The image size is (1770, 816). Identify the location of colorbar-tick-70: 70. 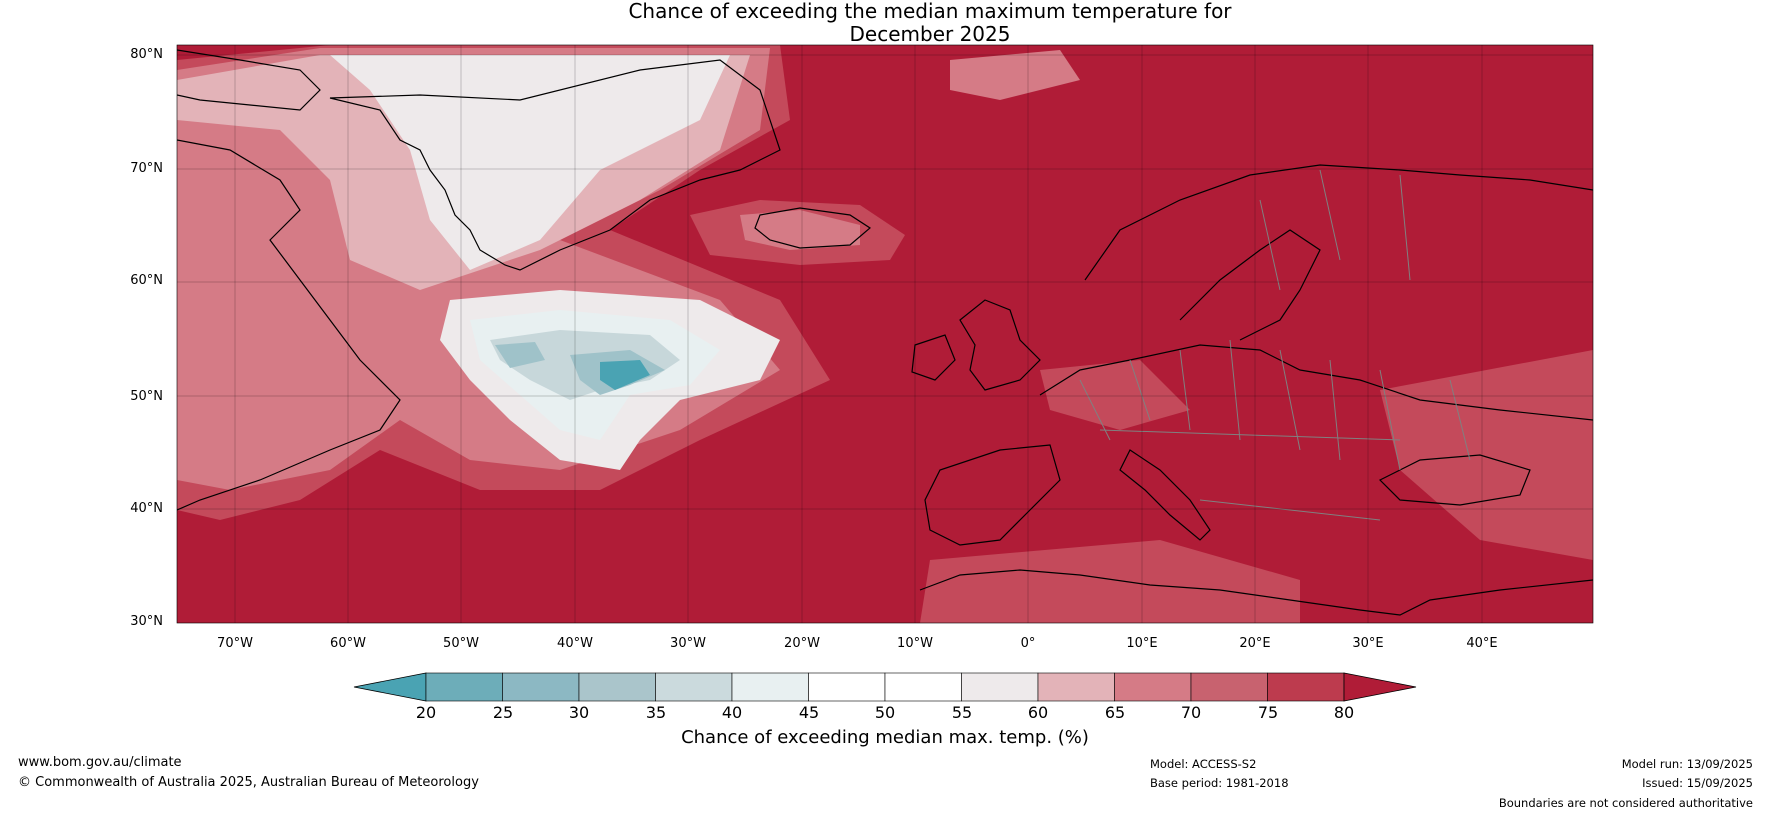
(1191, 712).